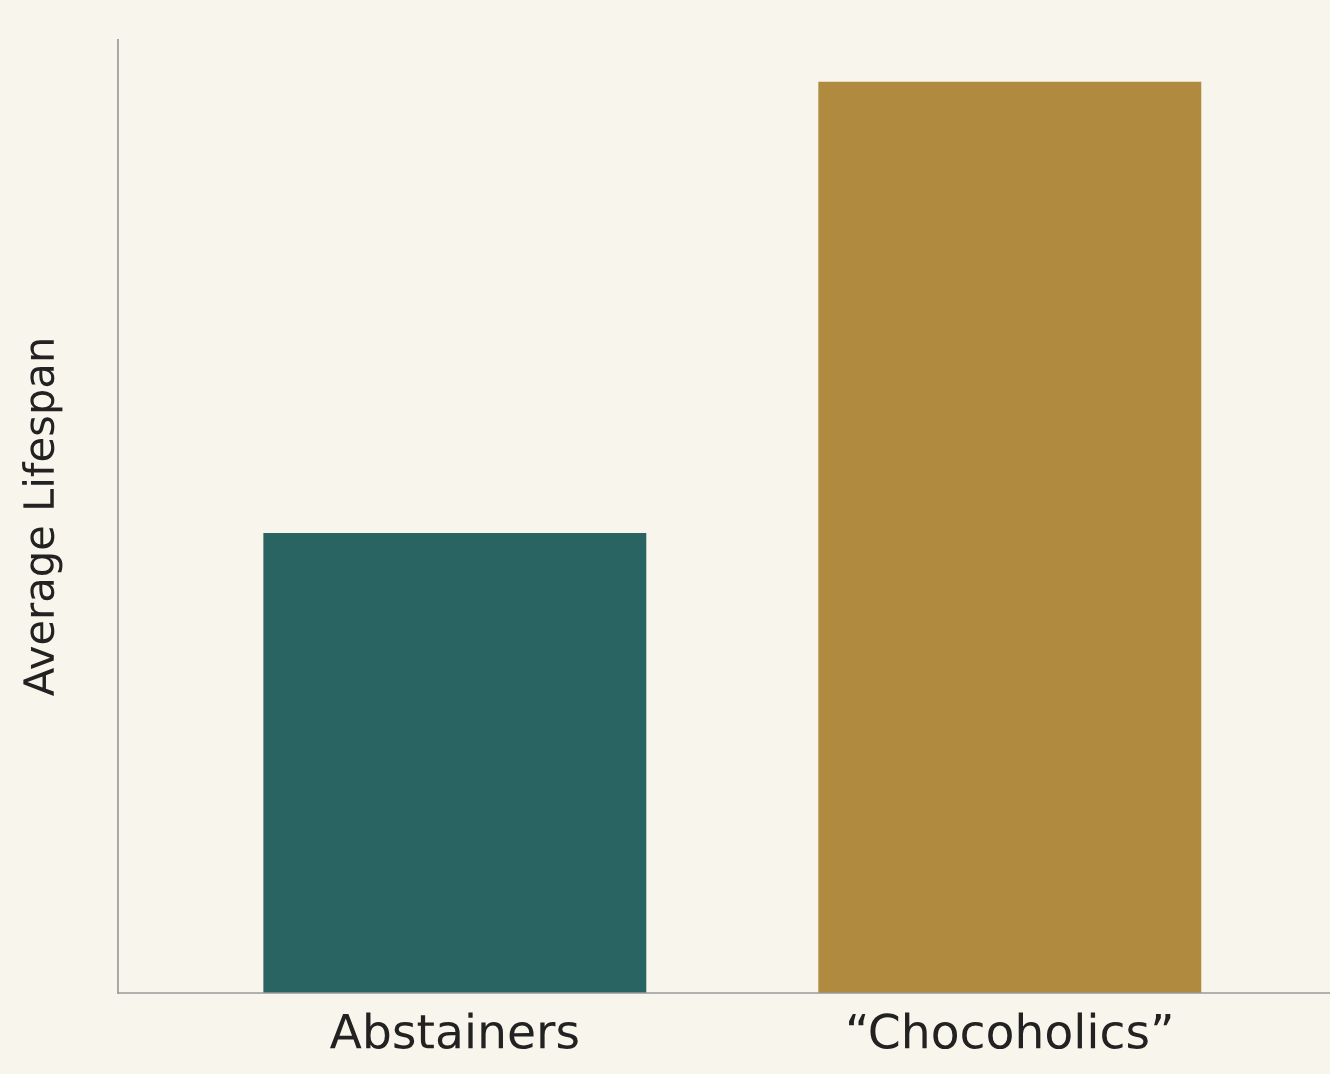 The image size is (1330, 1074). What do you see at coordinates (42, 518) in the screenshot?
I see `y-axis-title: Average Lifespan` at bounding box center [42, 518].